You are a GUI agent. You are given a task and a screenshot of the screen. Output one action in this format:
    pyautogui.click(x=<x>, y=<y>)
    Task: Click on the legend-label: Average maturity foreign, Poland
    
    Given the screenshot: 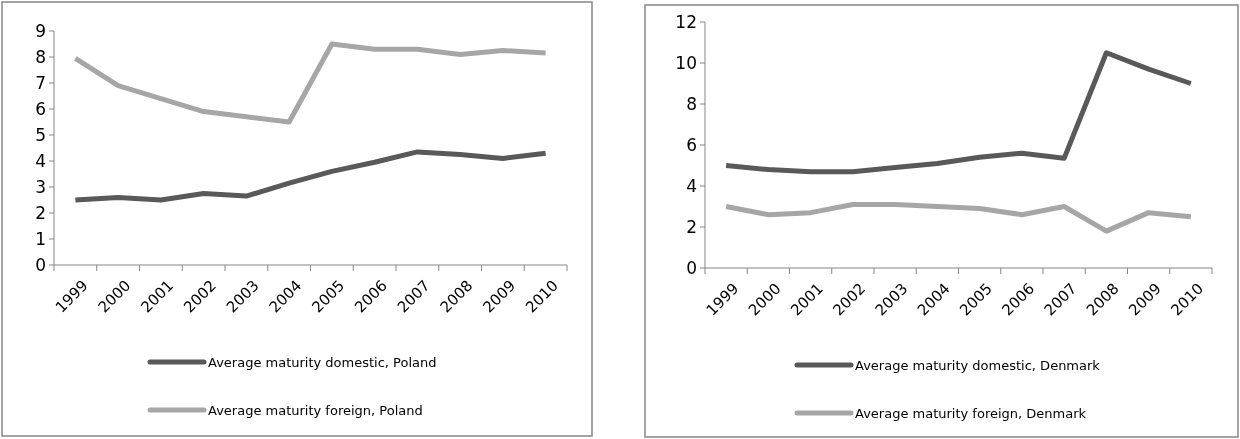 What is the action you would take?
    pyautogui.click(x=315, y=410)
    